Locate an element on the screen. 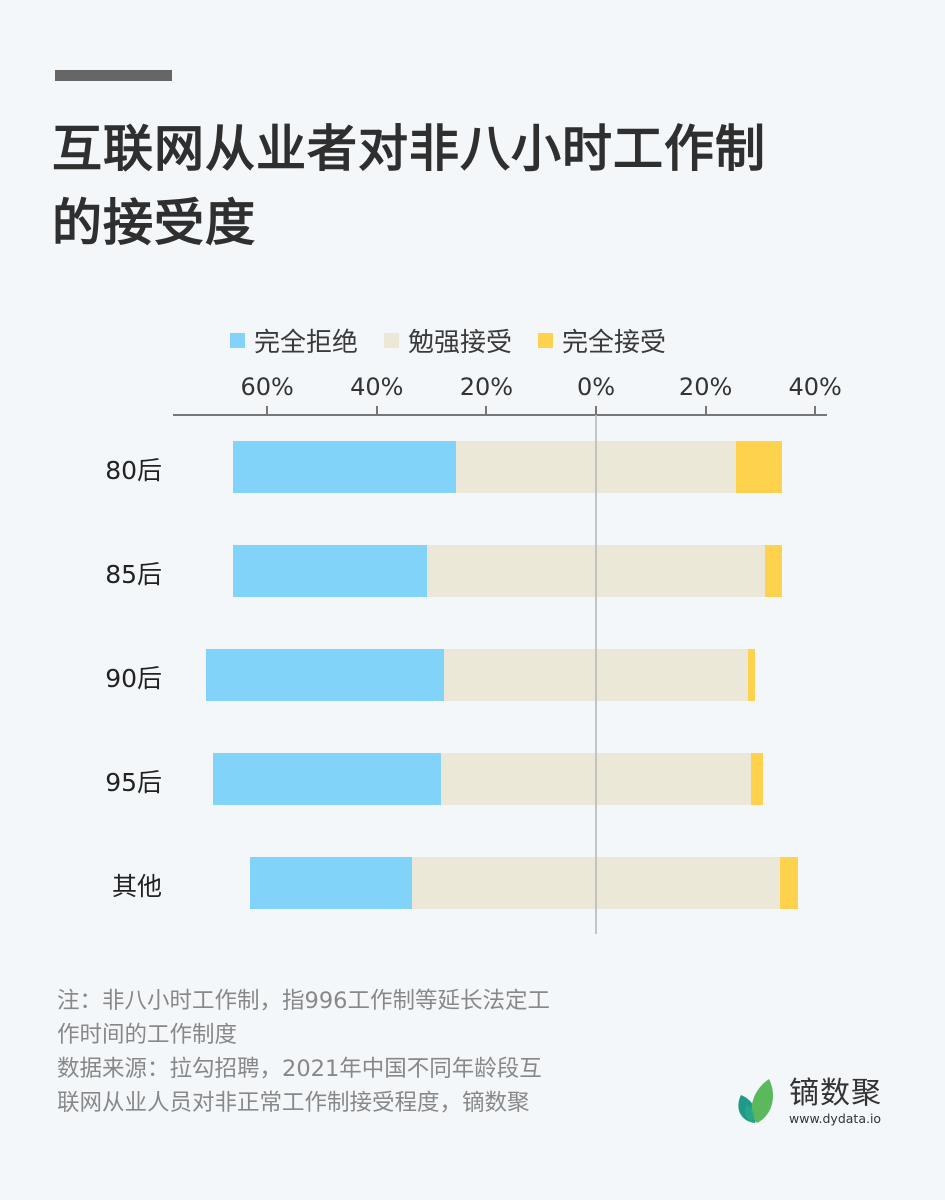 This screenshot has width=945, height=1200. x-axis-tick-label: 0% is located at coordinates (596, 387).